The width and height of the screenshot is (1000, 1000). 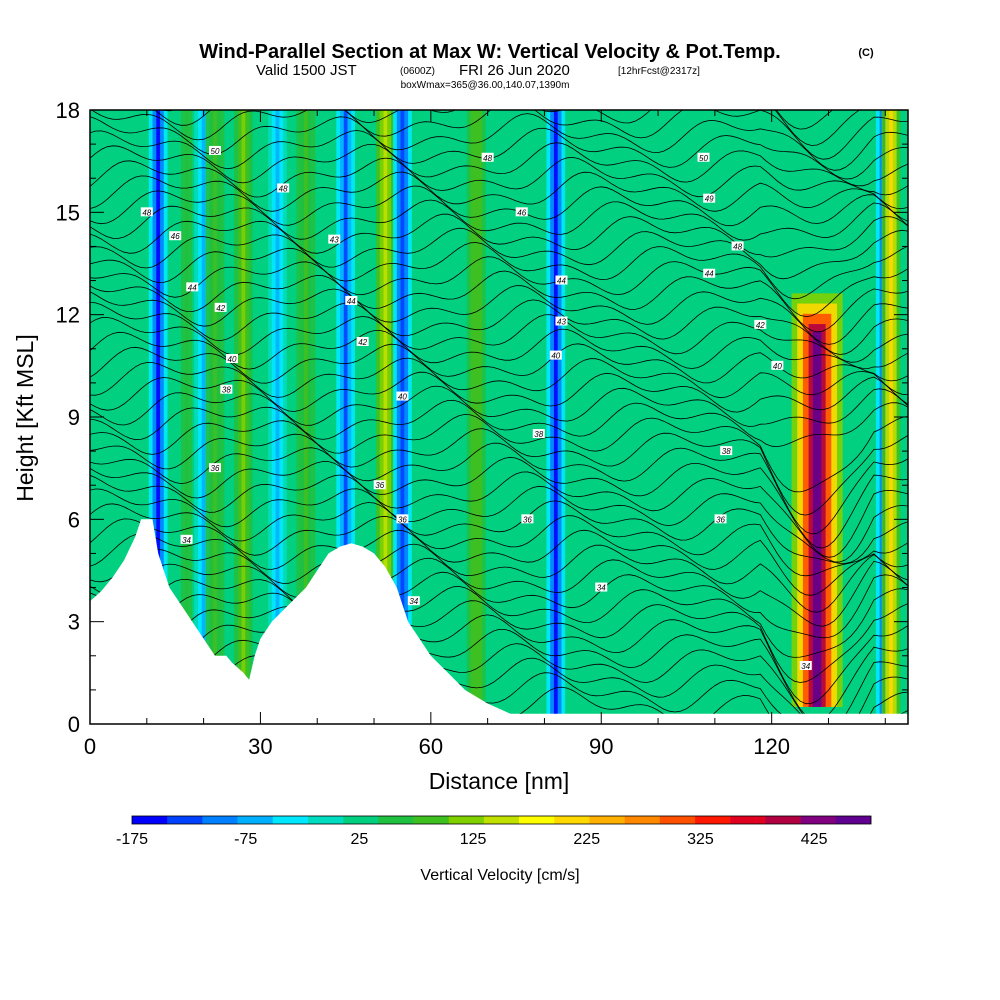 I want to click on contour-label-11: 44, so click(x=351, y=301).